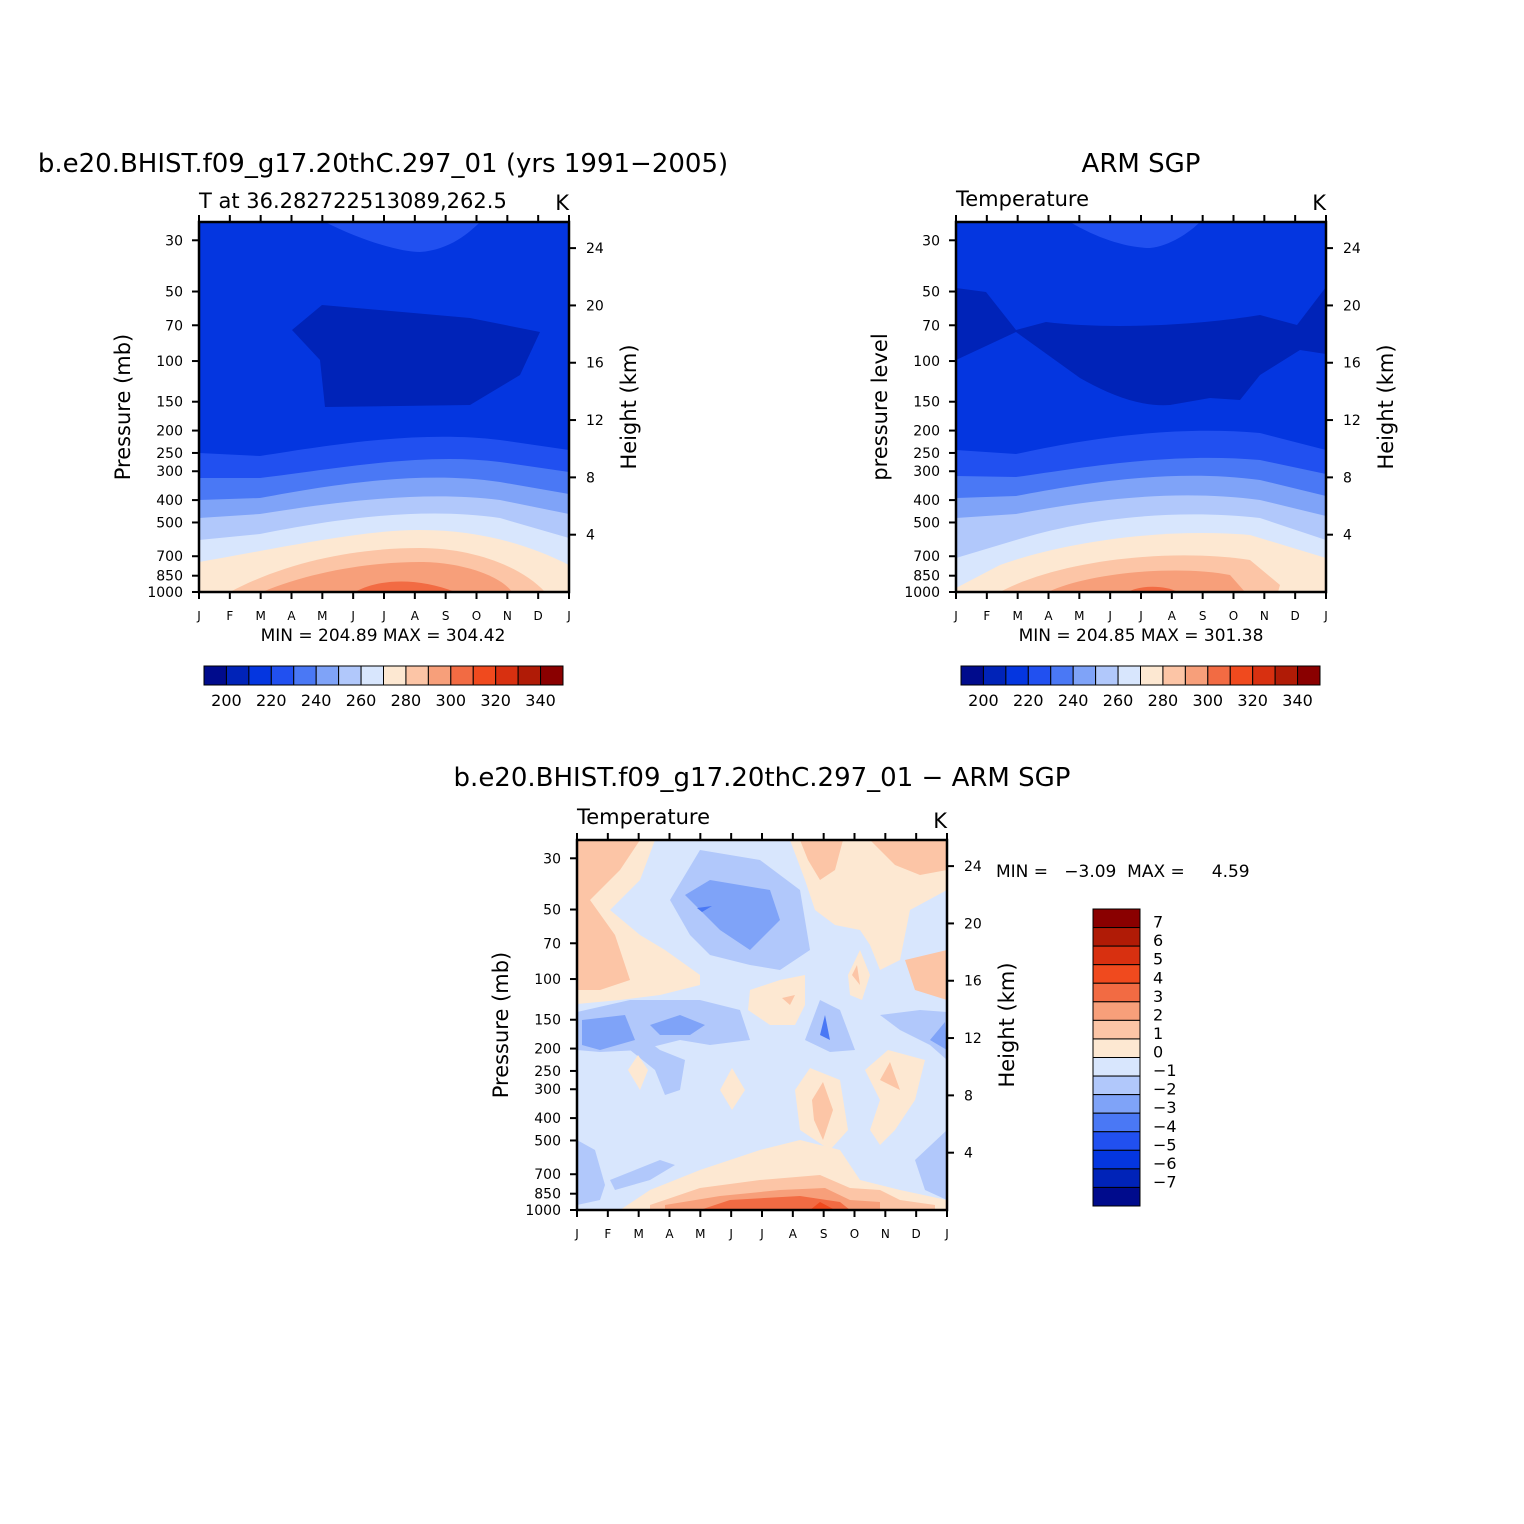 Image resolution: width=1524 pixels, height=1524 pixels. What do you see at coordinates (762, 1025) in the screenshot?
I see `panel-diff-contours` at bounding box center [762, 1025].